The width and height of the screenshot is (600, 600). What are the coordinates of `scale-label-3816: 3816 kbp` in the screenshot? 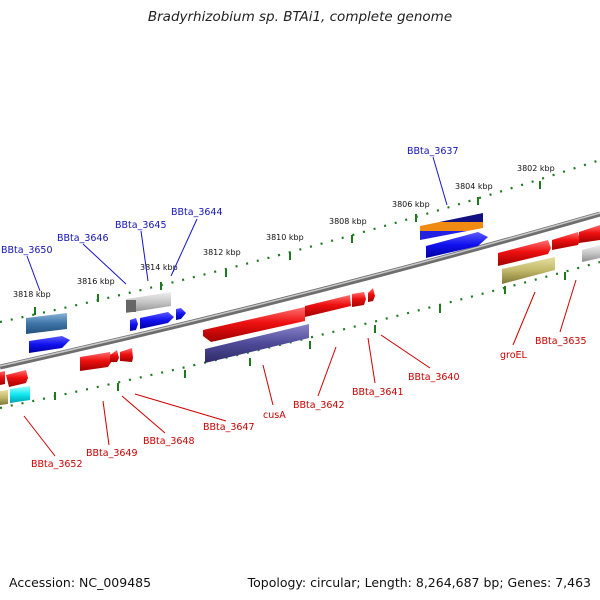 It's located at (96, 281).